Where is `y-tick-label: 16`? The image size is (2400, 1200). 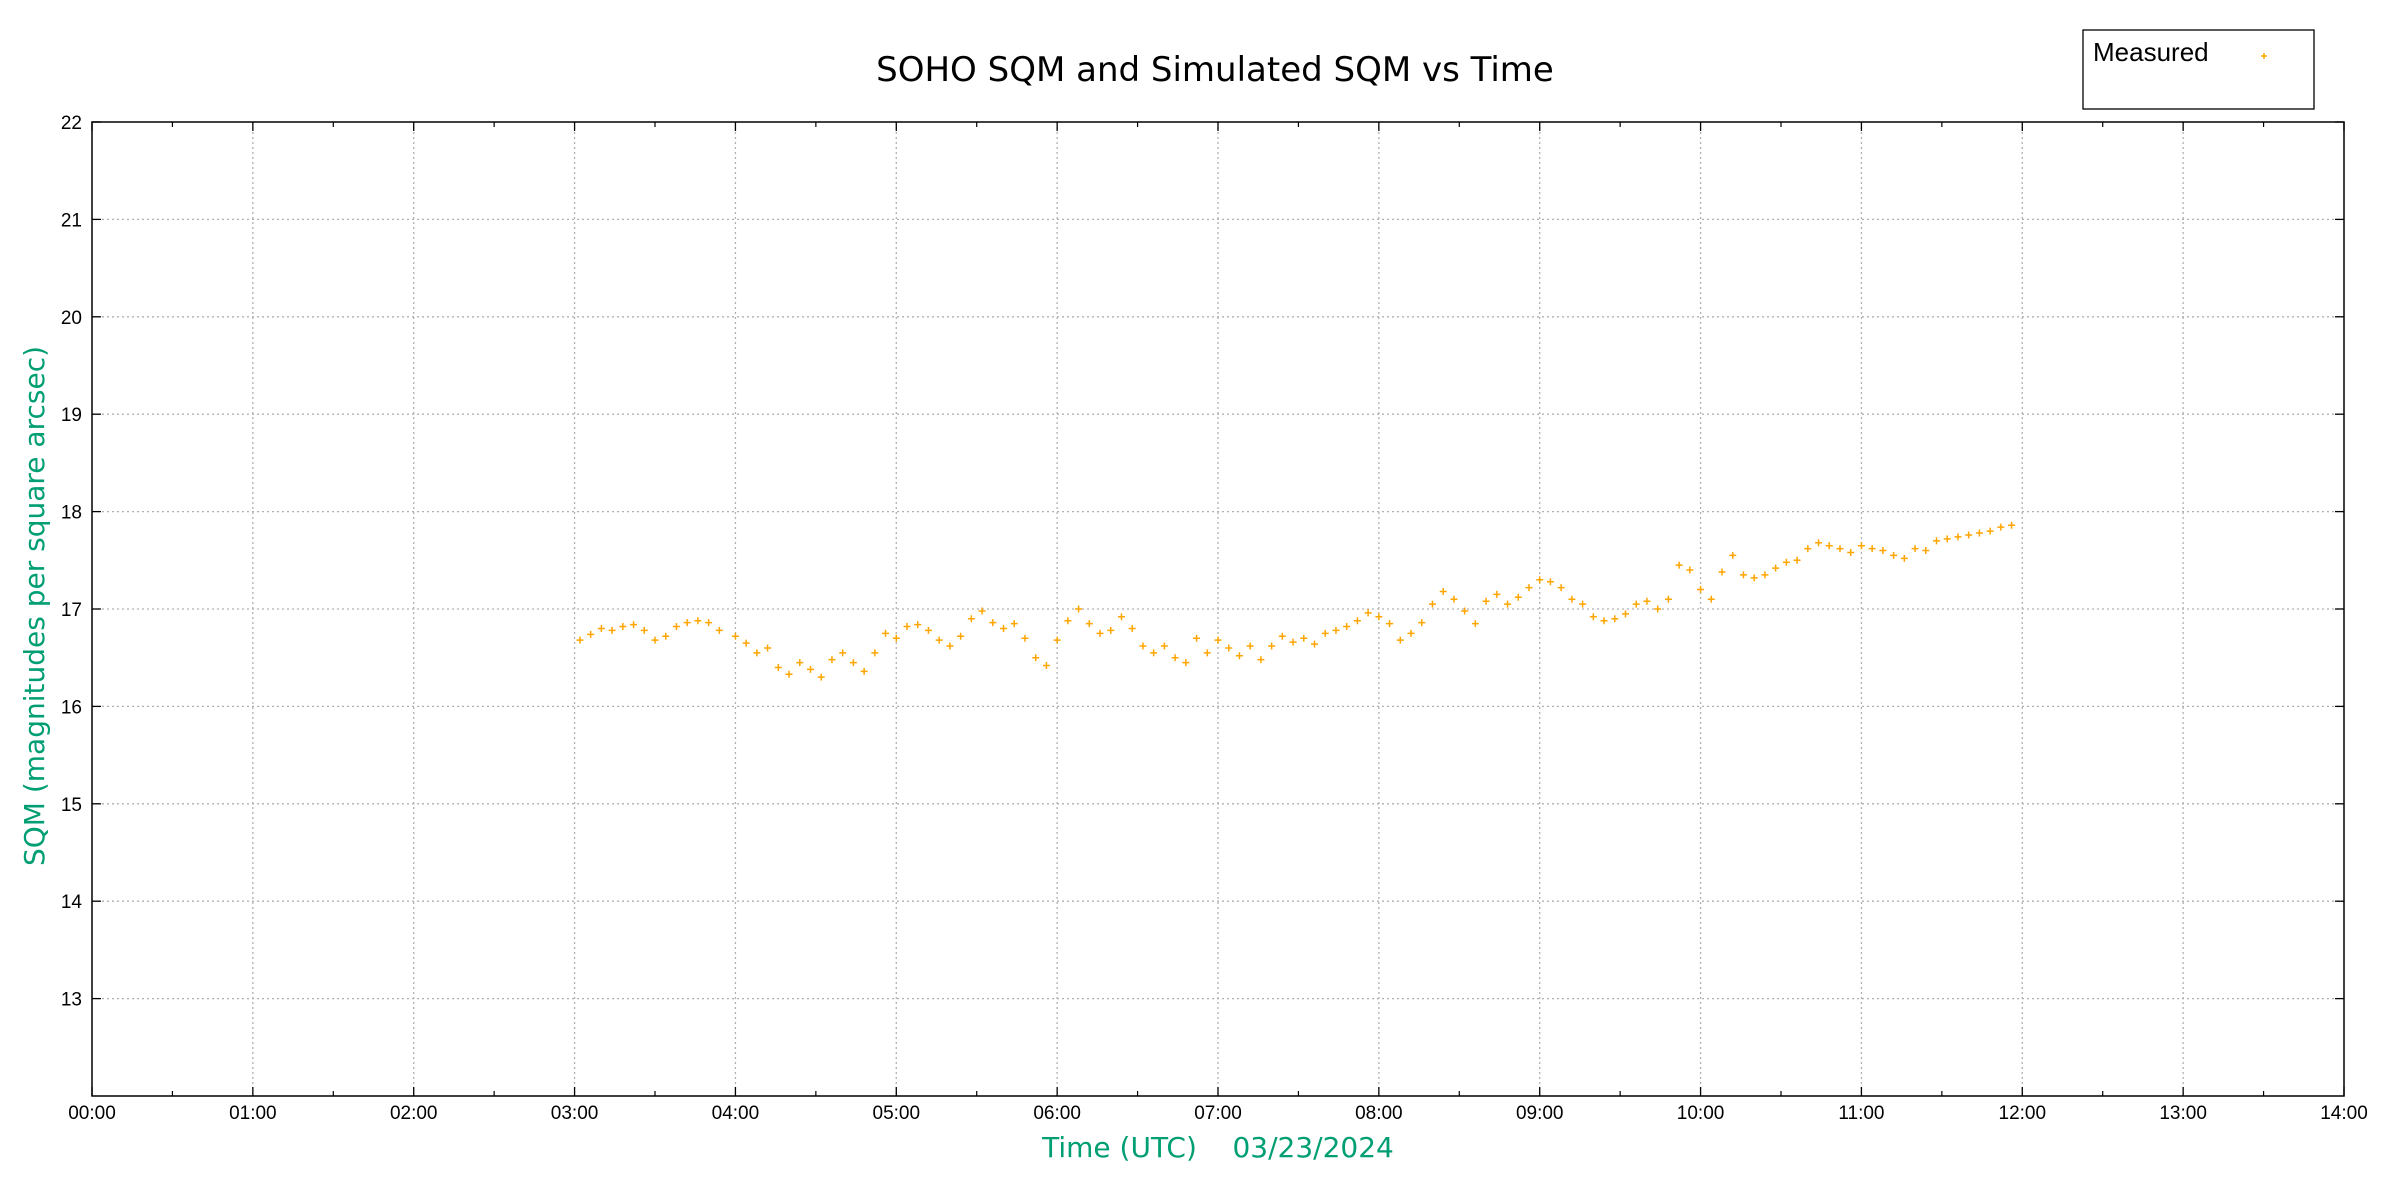 y-tick-label: 16 is located at coordinates (71, 707).